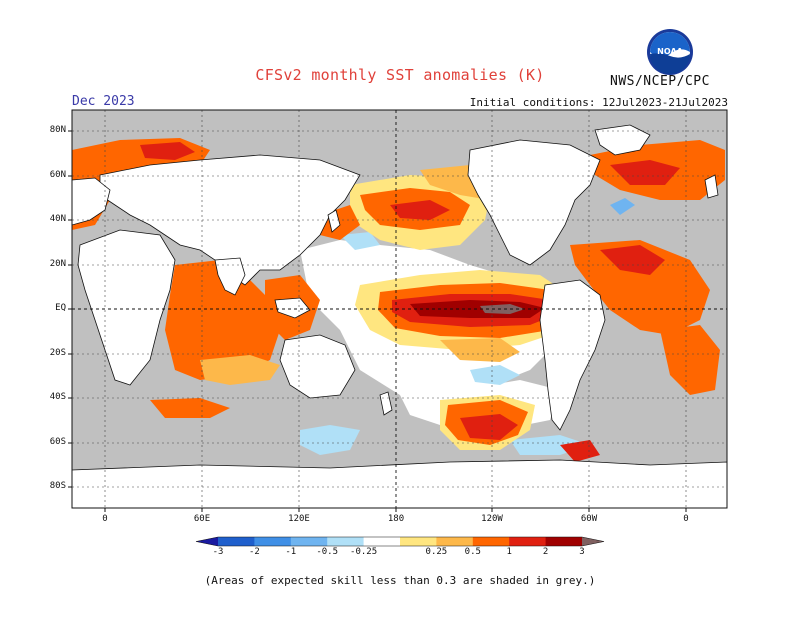 The height and width of the screenshot is (618, 800). I want to click on colorbar-label: -0.5, so click(327, 552).